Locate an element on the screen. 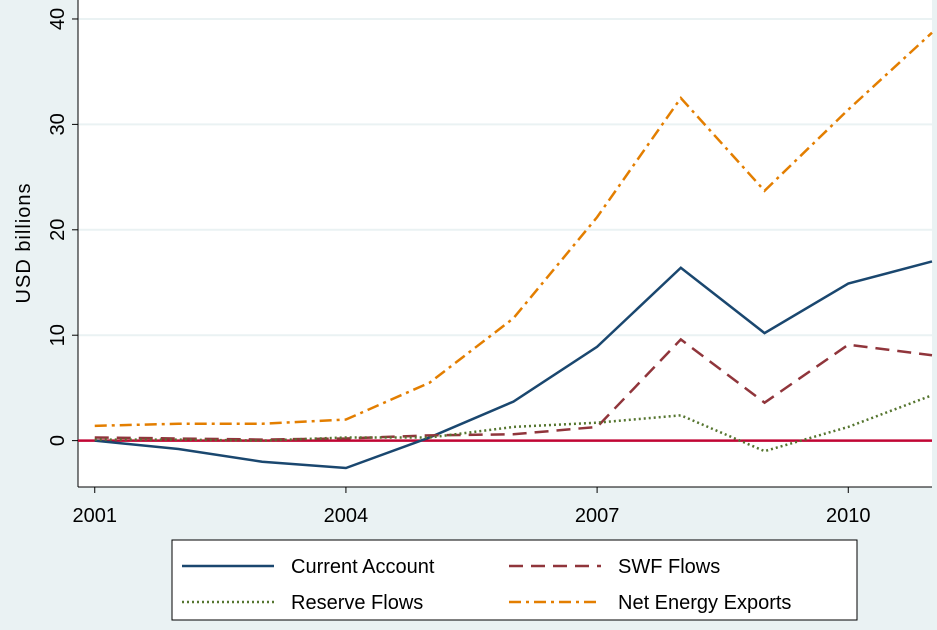  legend-label: Reserve Flows is located at coordinates (357, 603).